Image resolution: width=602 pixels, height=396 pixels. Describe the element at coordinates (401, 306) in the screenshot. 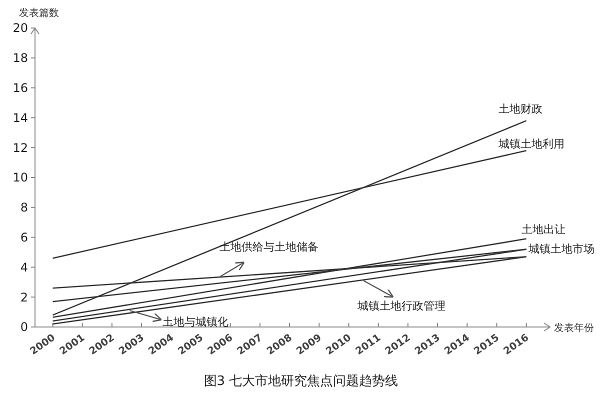

I see `annotation: 城镇土地行政管理` at that location.